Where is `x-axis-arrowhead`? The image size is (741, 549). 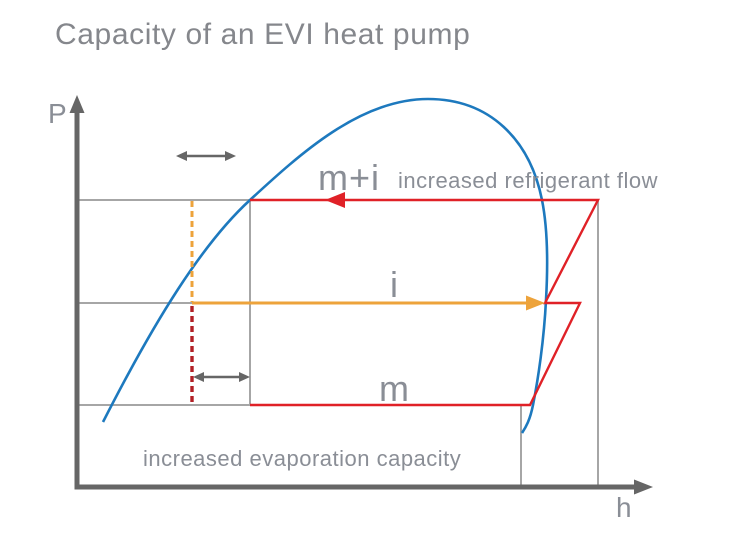
x-axis-arrowhead is located at coordinates (643, 487).